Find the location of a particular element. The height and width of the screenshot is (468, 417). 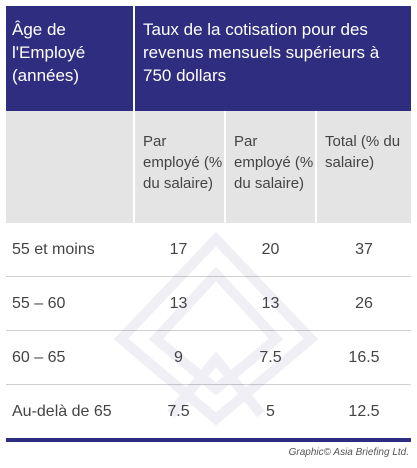

cell-total: 37 is located at coordinates (364, 249).